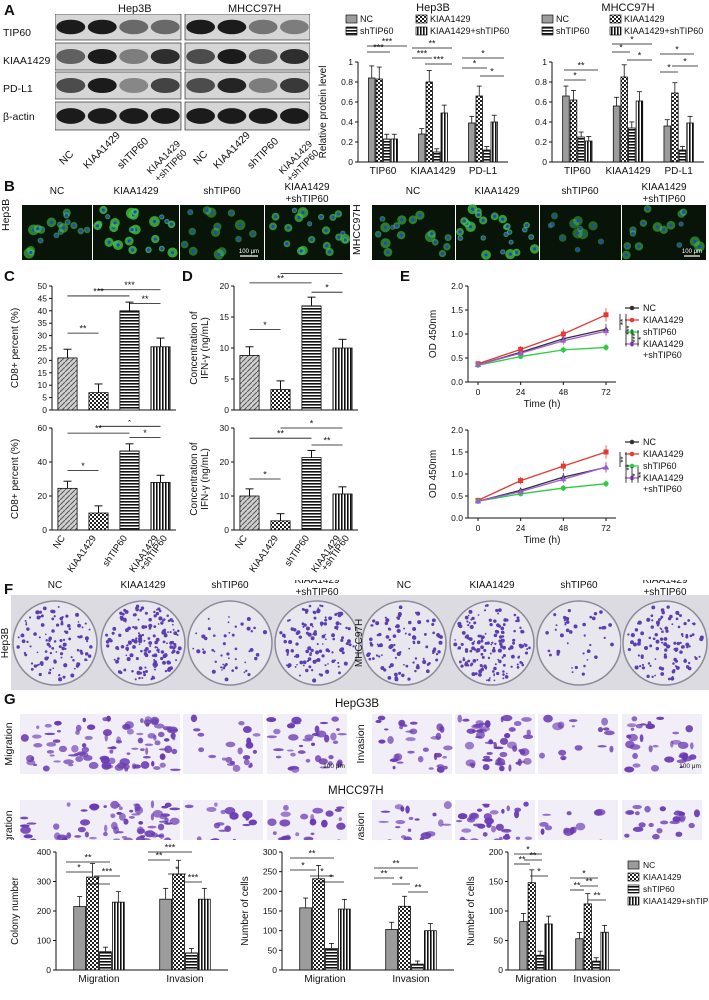  Describe the element at coordinates (496, 882) in the screenshot. I see `y-tick-label: 150` at that location.